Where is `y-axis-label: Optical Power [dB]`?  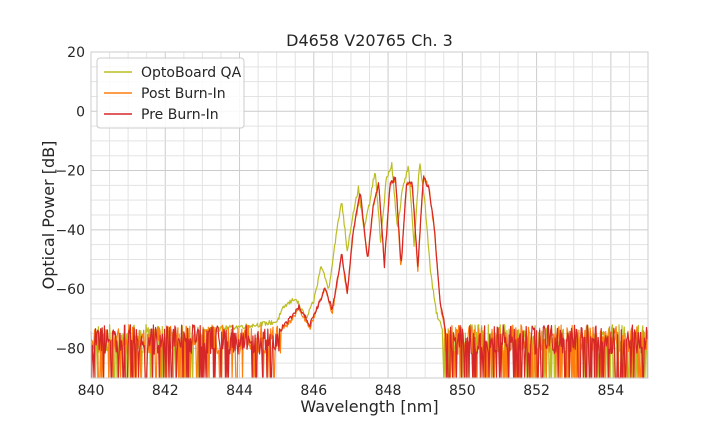
y-axis-label: Optical Power [dB] is located at coordinates (48, 215).